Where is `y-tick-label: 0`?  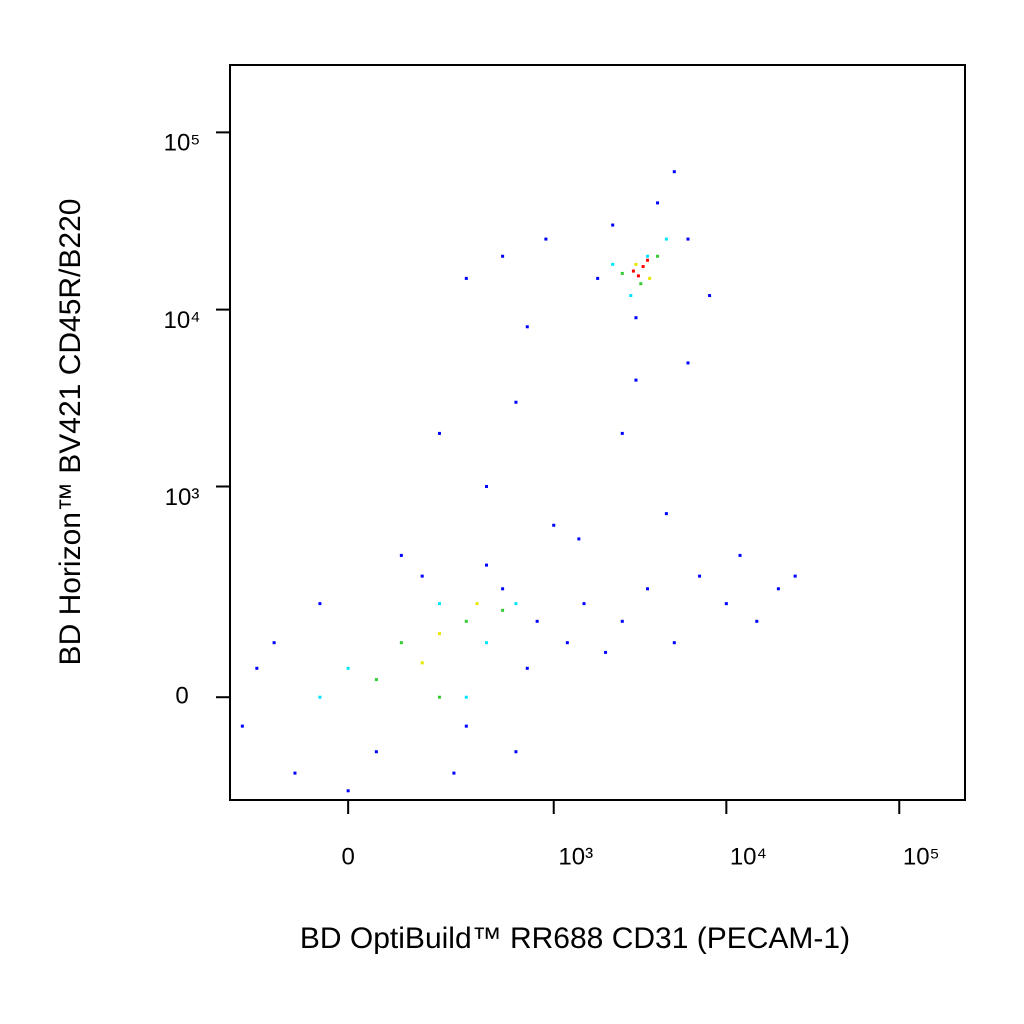
y-tick-label: 0 is located at coordinates (181, 696).